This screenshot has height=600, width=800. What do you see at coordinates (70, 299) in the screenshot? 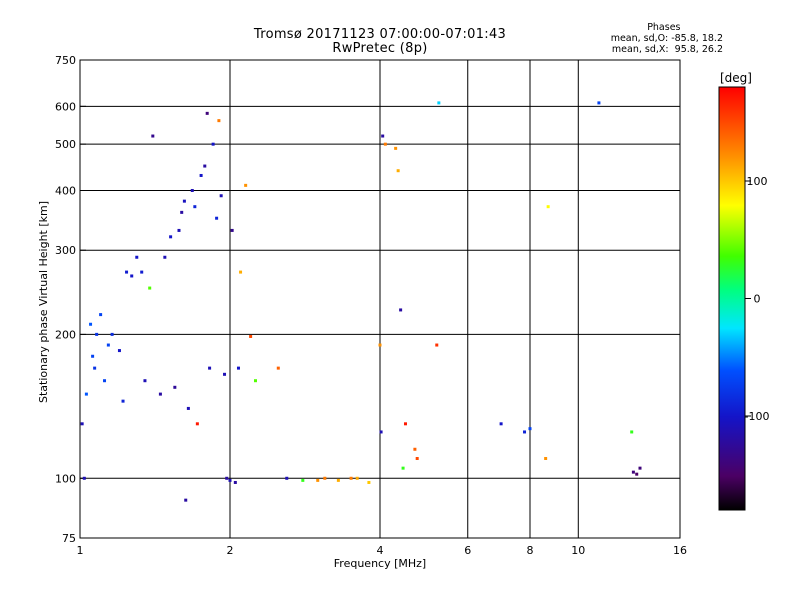
I see `y-axis: 75 100 200 300 400 500 600 750` at bounding box center [70, 299].